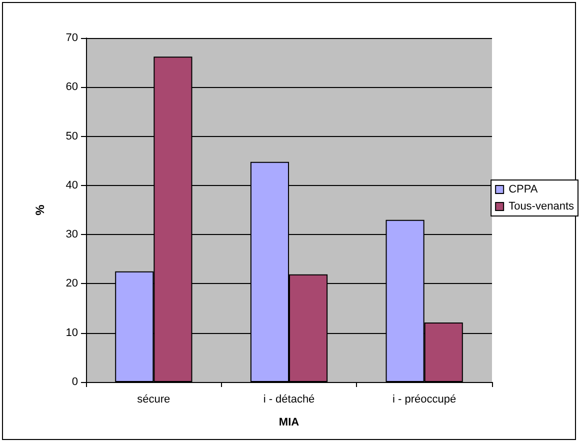 This screenshot has height=446, width=582. I want to click on y-tick-label: 30, so click(72, 234).